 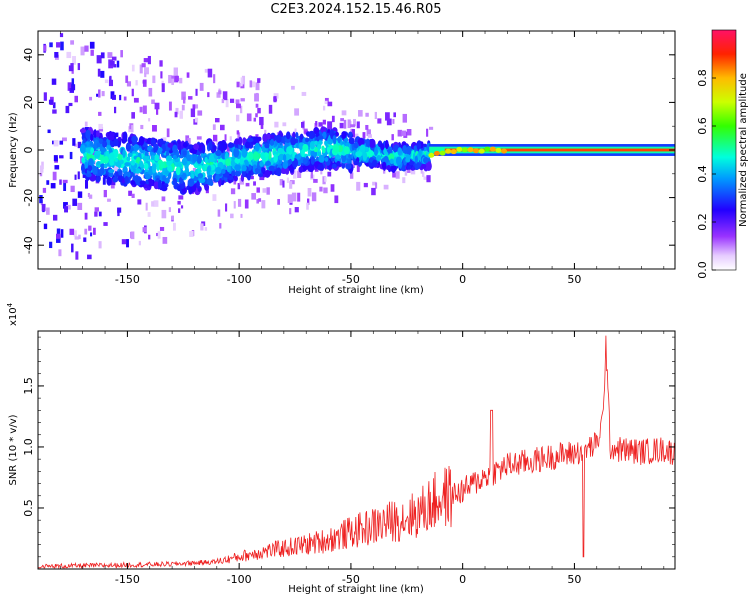 I want to click on x-tick-label: -50, so click(x=351, y=279).